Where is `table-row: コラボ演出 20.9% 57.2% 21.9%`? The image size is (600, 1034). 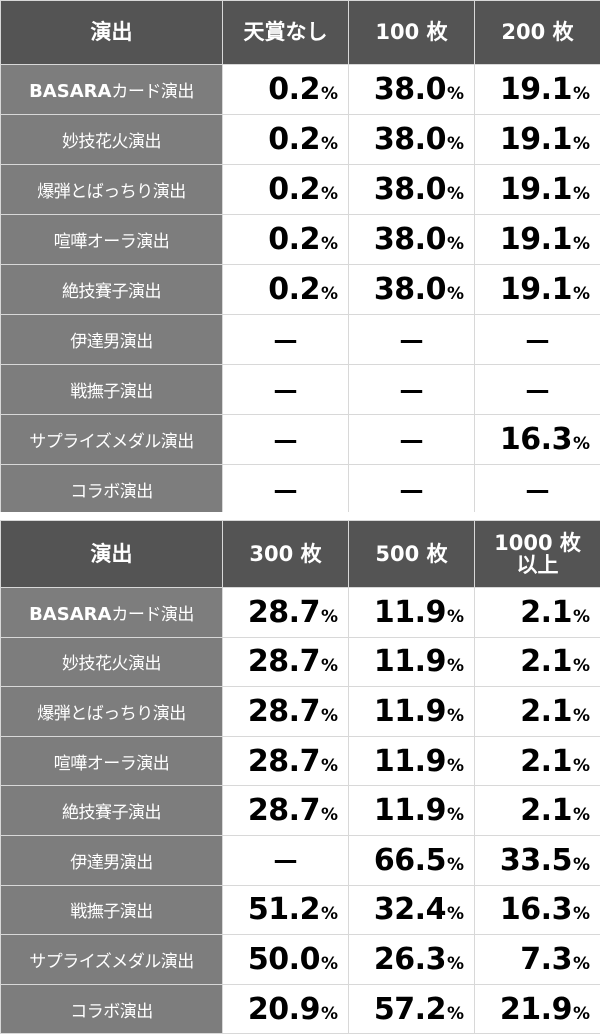
table-row: コラボ演出 20.9% 57.2% 21.9% is located at coordinates (300, 1008).